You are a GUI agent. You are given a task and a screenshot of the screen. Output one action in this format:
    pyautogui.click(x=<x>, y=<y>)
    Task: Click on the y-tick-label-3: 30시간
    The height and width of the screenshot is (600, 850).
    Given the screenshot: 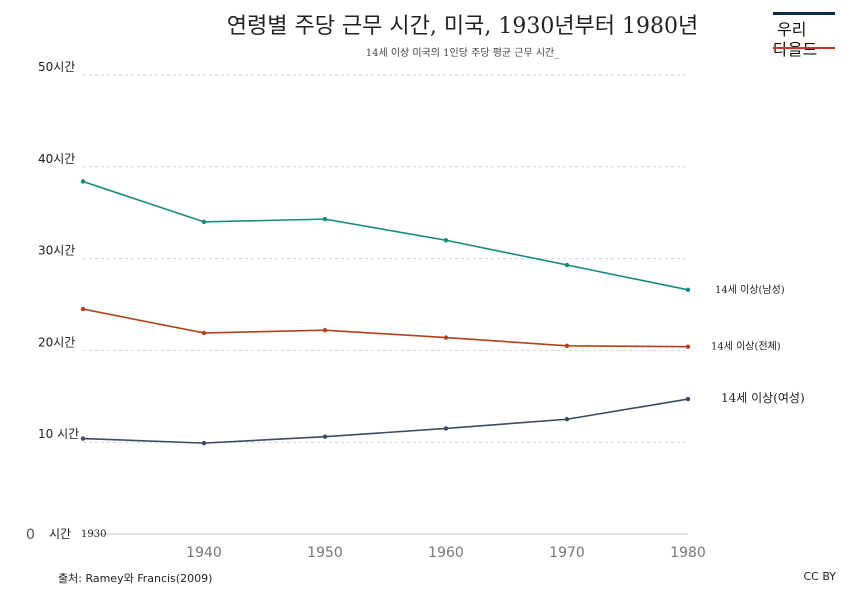 What is the action you would take?
    pyautogui.click(x=56, y=251)
    